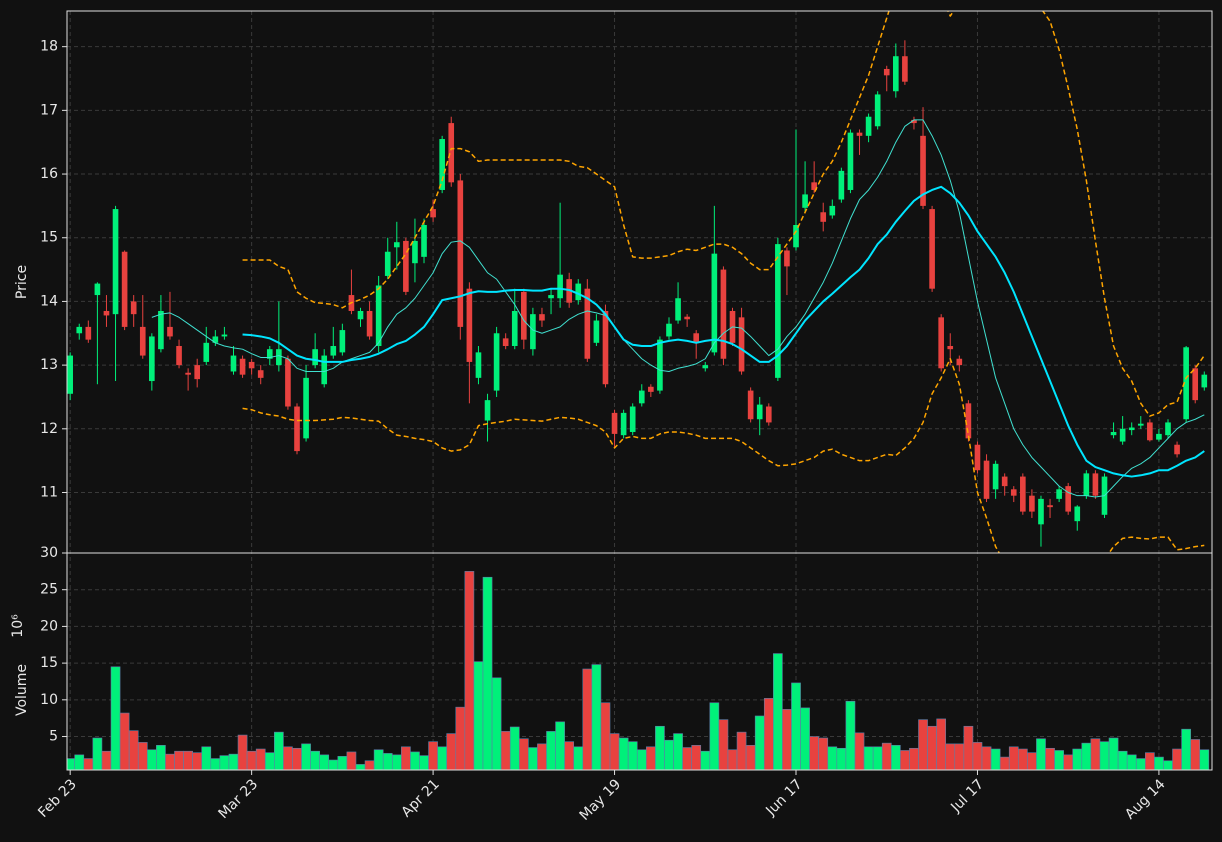 This screenshot has width=1222, height=842. Describe the element at coordinates (49, 110) in the screenshot. I see `y-tick-label: 17` at that location.